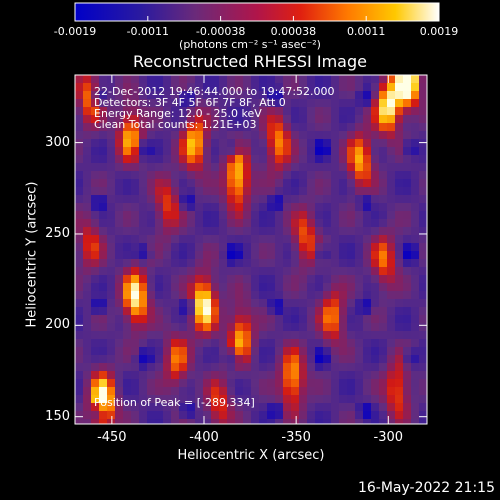  I want to click on info-clean-counts: Clean Total counts: 1.21E+03, so click(175, 124).